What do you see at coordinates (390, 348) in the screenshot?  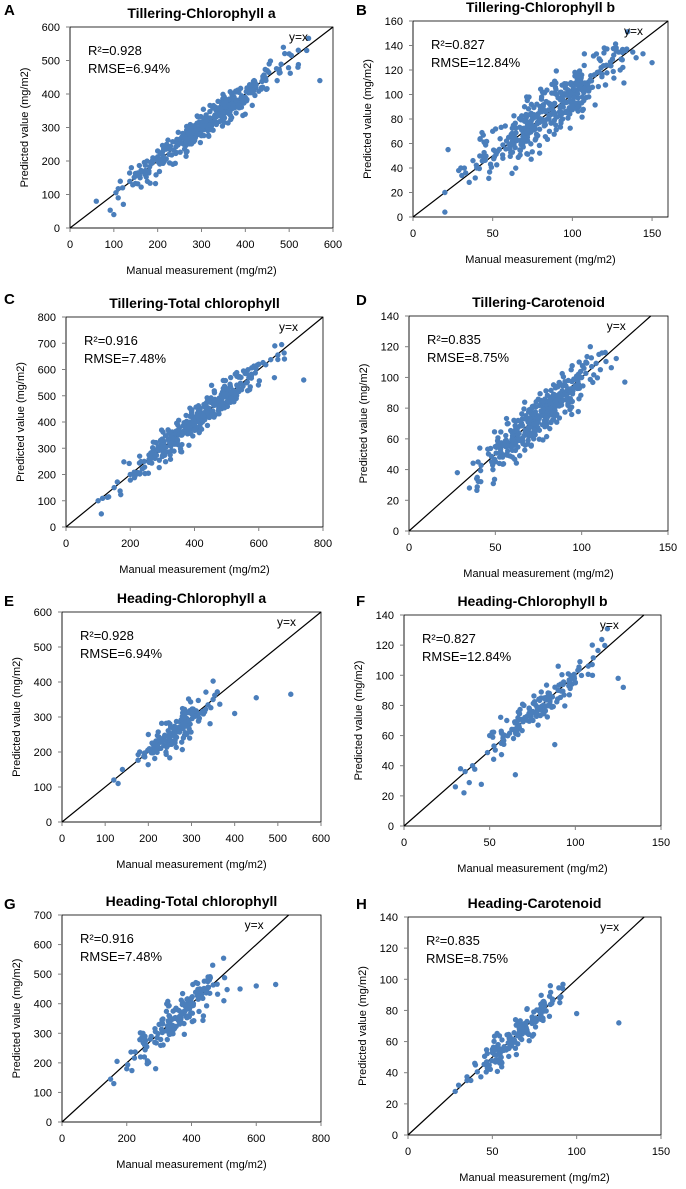 I see `y-tick-label: 120` at bounding box center [390, 348].